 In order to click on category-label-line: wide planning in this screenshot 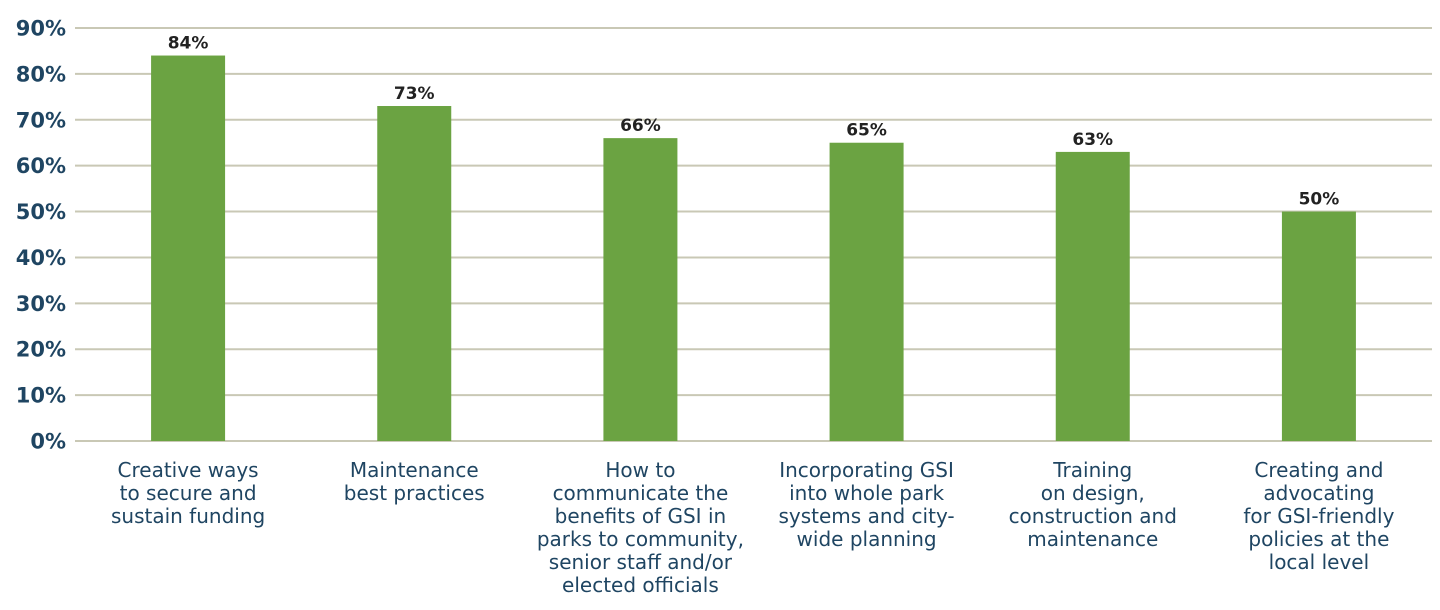, I will do `click(867, 539)`.